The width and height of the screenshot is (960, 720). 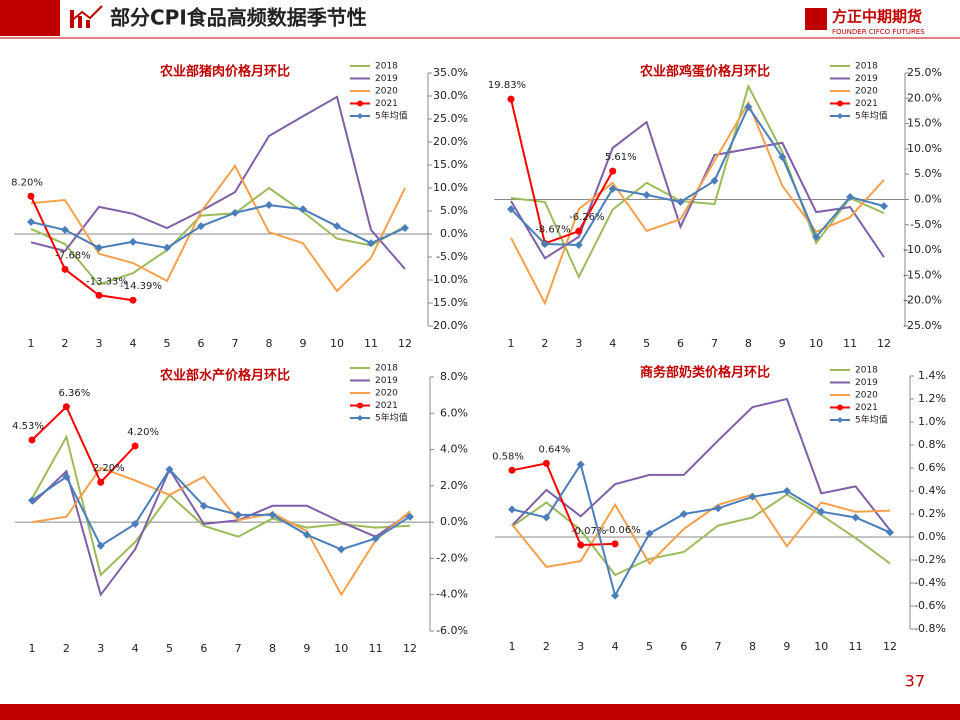 I want to click on x-tick-label: 12, so click(x=884, y=343).